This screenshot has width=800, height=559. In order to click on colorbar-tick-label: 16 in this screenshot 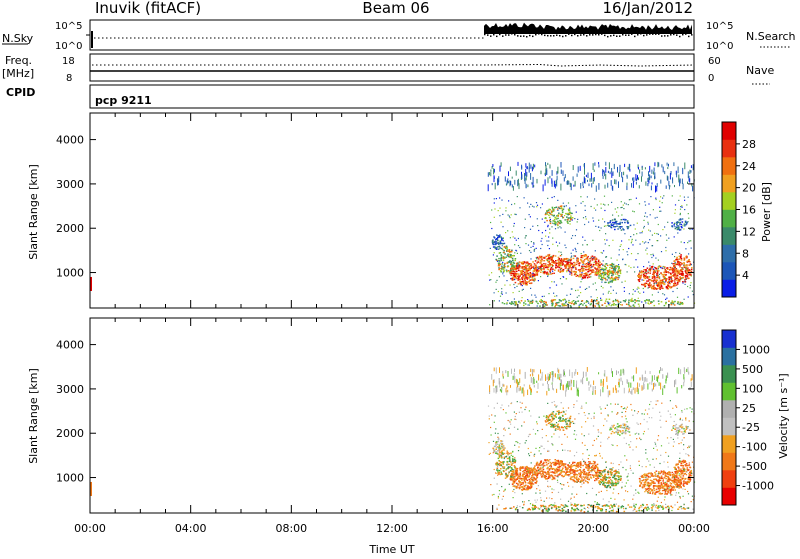, I will do `click(749, 210)`.